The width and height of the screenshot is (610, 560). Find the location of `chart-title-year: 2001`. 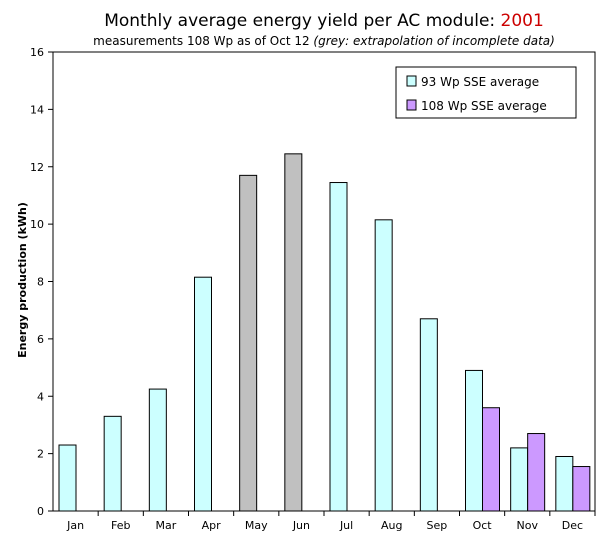

chart-title-year: 2001 is located at coordinates (522, 21).